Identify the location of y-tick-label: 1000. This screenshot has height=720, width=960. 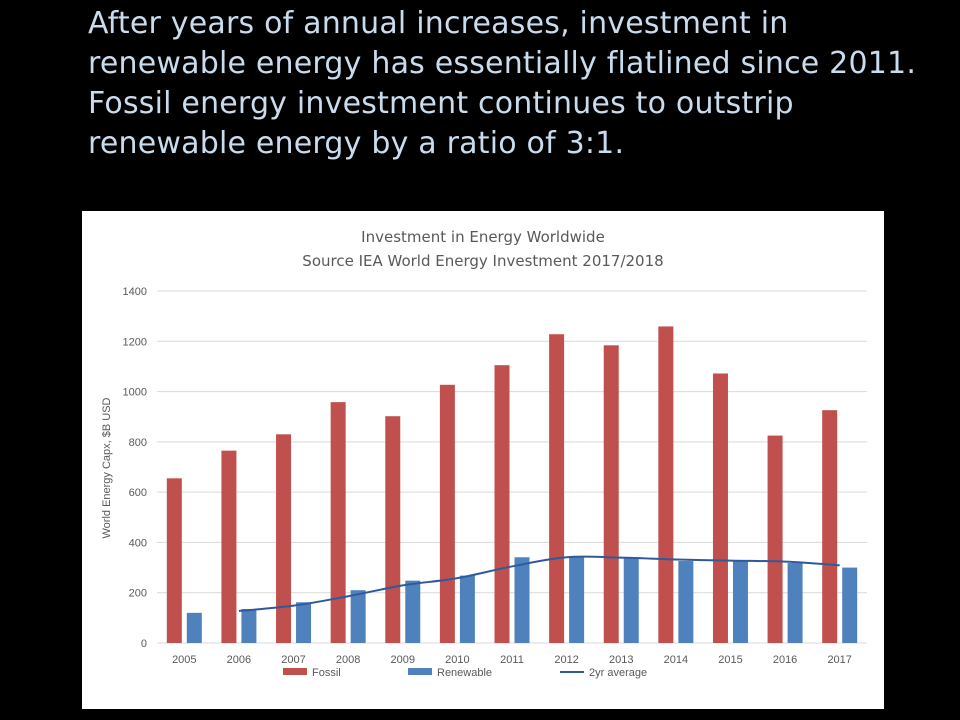
(135, 393).